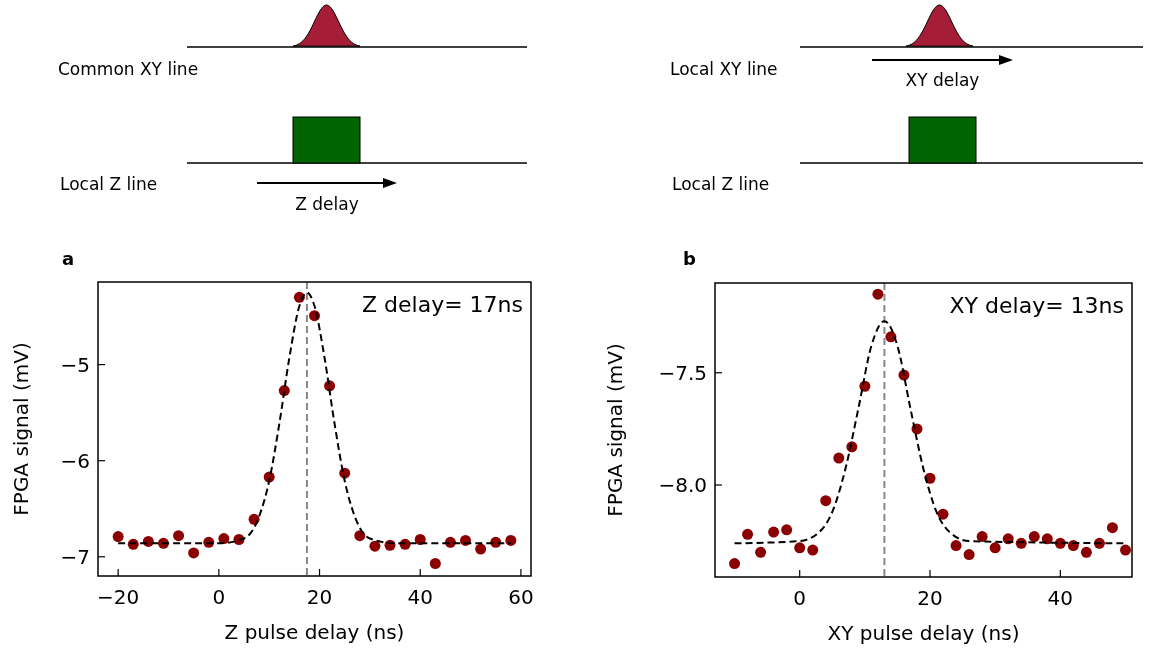 The height and width of the screenshot is (661, 1151). I want to click on x-axis-title: Z pulse delay (ns), so click(314, 632).